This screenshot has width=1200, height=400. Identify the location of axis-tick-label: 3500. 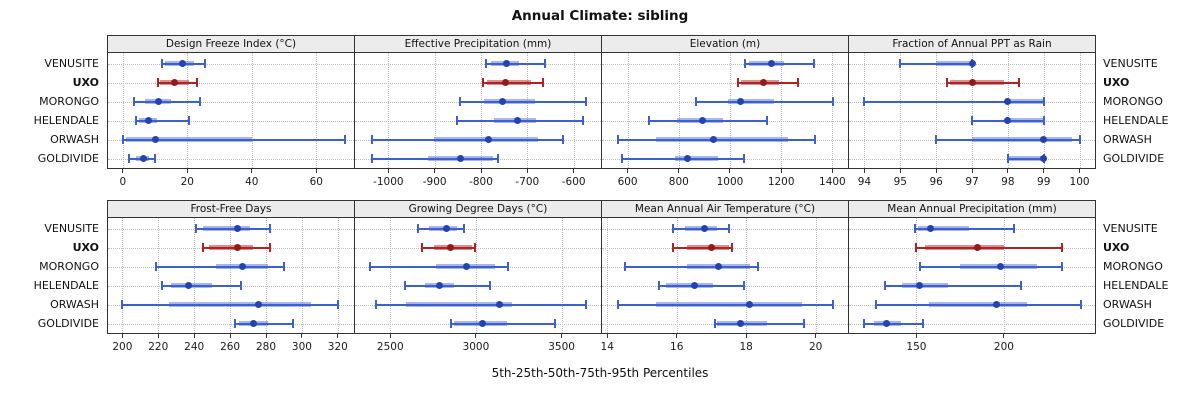
(561, 347).